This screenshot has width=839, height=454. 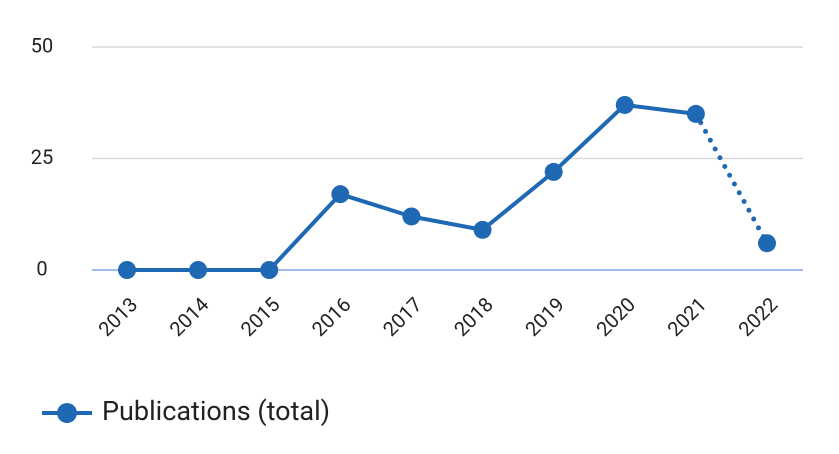 What do you see at coordinates (544, 316) in the screenshot?
I see `x-tick-label: 2019` at bounding box center [544, 316].